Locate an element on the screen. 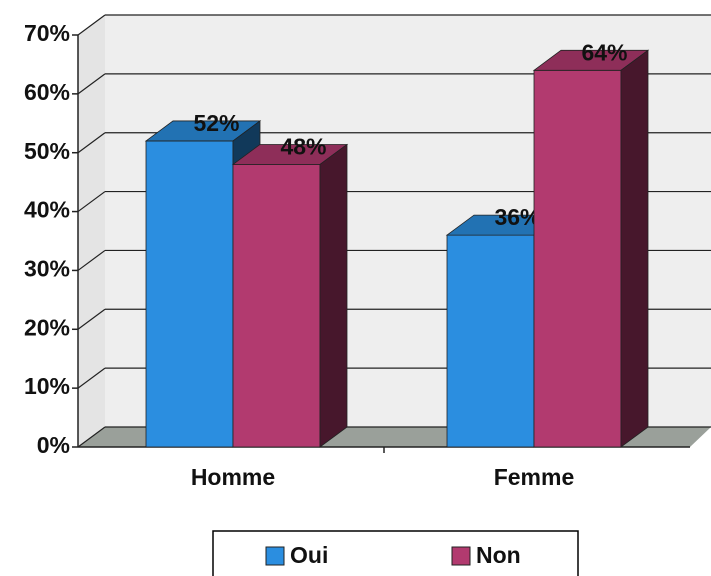 This screenshot has width=711, height=576. x-tick-label: Homme is located at coordinates (233, 477).